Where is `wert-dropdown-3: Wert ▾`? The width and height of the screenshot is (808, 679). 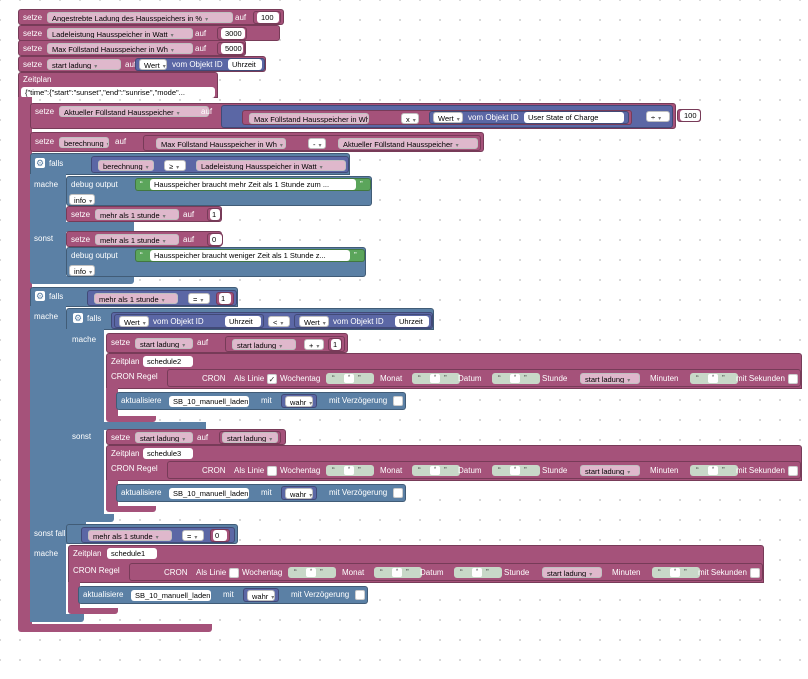 wert-dropdown-3: Wert ▾ is located at coordinates (134, 321).